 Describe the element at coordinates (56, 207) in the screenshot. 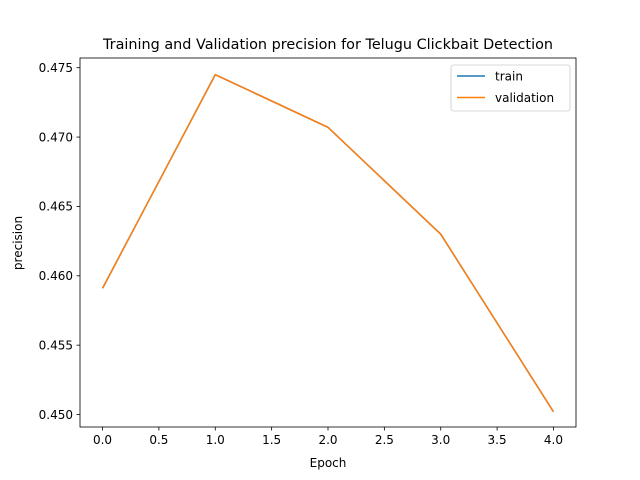

I see `y-tick-label: 0.465` at that location.